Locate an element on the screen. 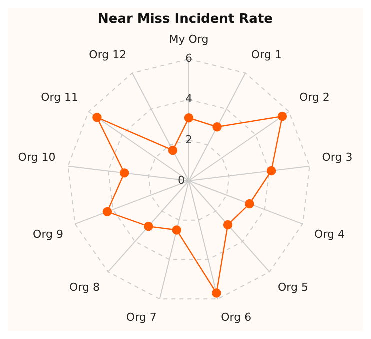 Image resolution: width=371 pixels, height=339 pixels. y-tick-label: 6 is located at coordinates (189, 59).